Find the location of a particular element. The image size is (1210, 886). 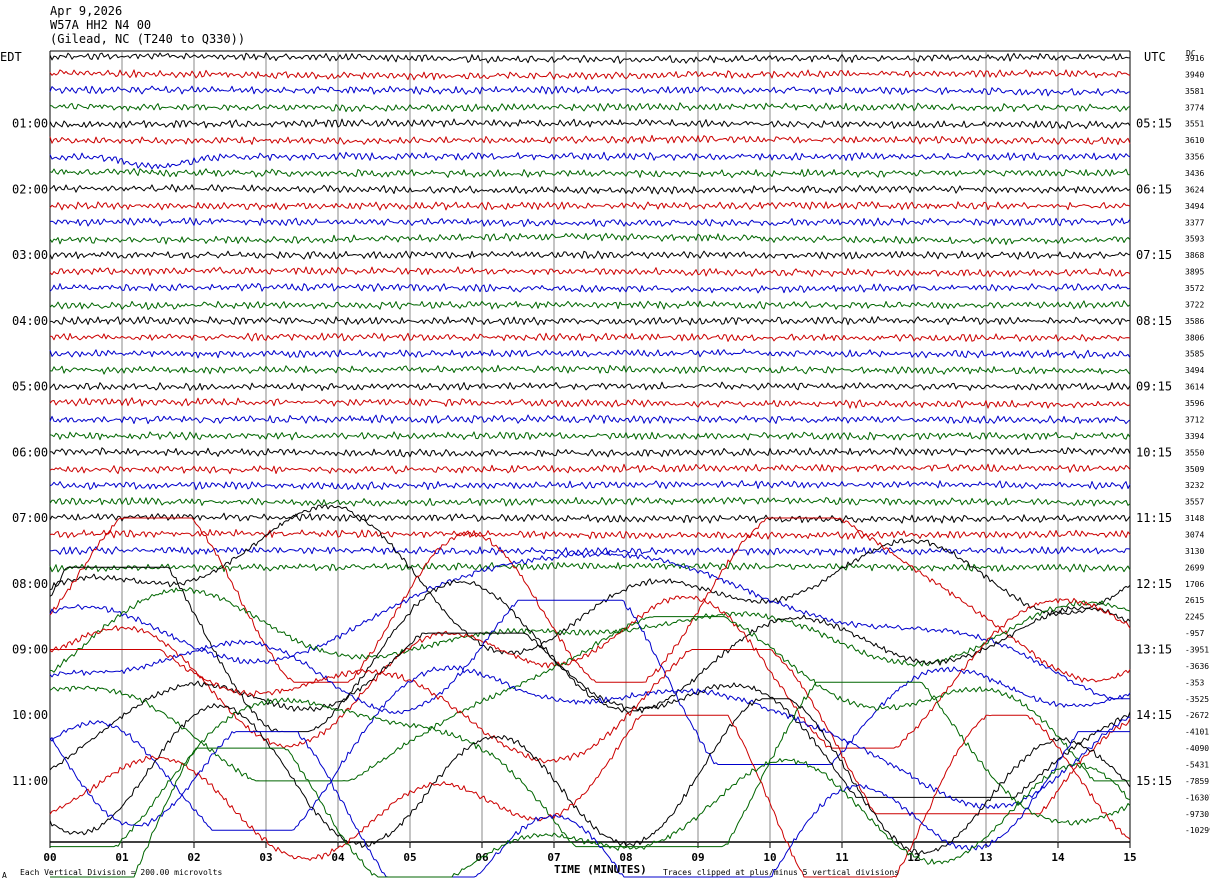

dc-offset-label: 3895 is located at coordinates (1194, 272).